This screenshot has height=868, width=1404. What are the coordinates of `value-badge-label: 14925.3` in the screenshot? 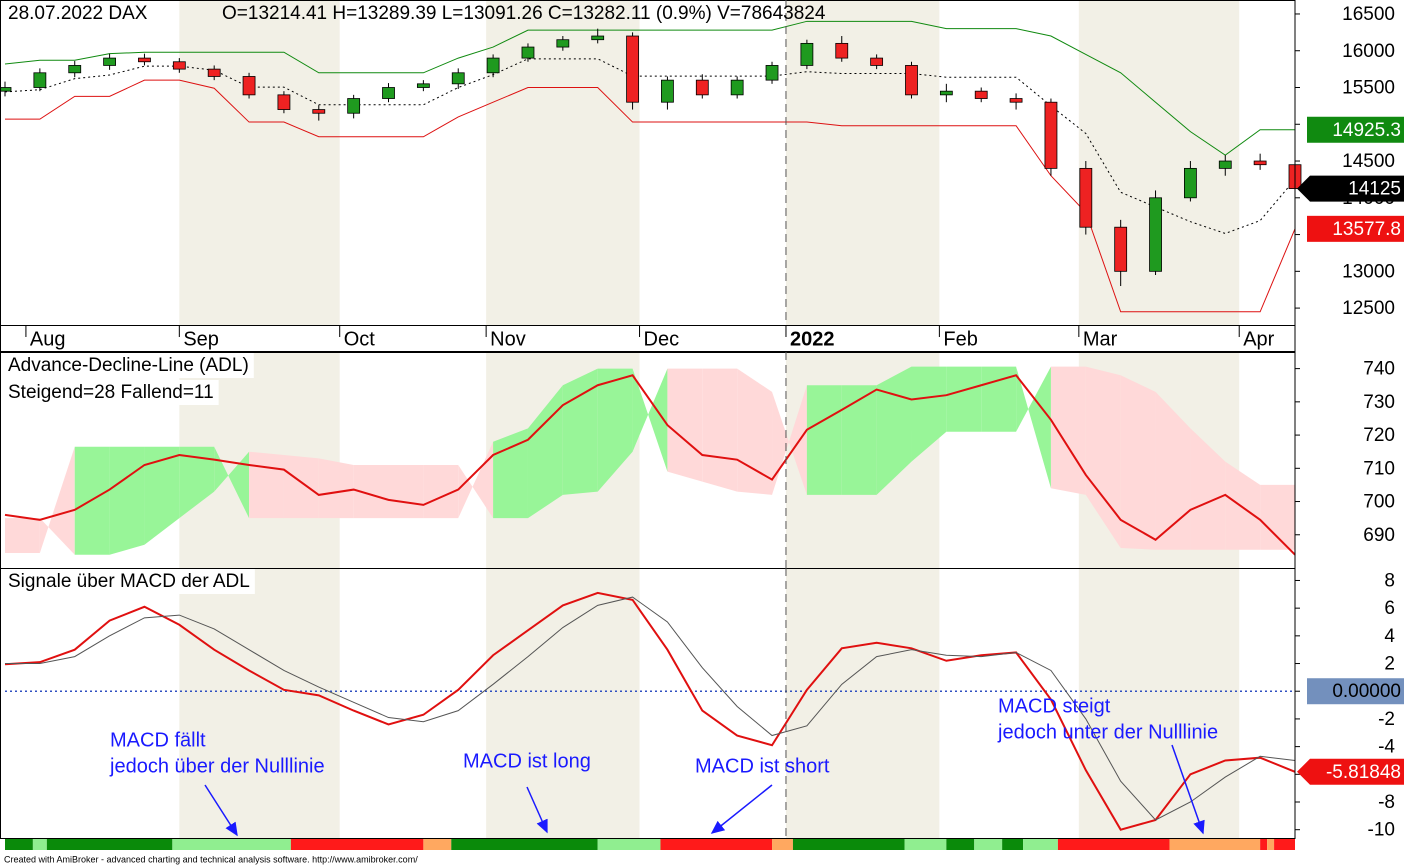 It's located at (1366, 130).